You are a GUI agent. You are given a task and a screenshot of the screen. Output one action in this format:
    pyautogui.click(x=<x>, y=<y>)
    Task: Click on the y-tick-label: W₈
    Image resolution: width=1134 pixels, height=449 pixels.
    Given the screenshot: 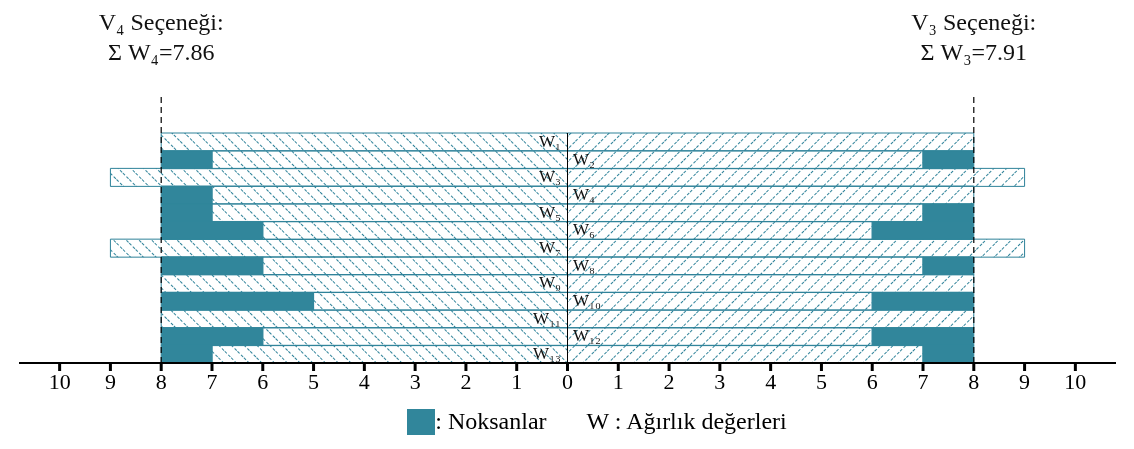 What is the action you would take?
    pyautogui.click(x=584, y=265)
    